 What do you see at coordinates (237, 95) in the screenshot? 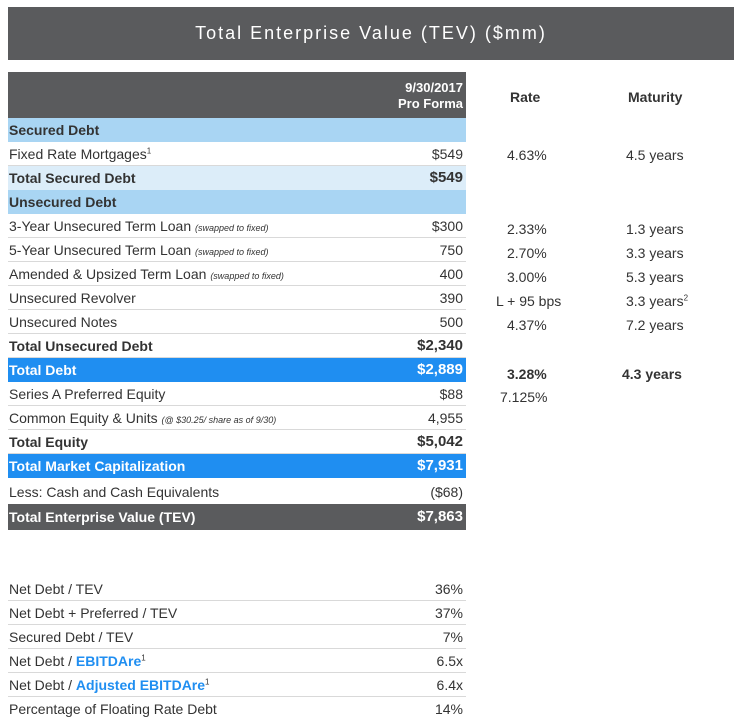
I see `table-header: 9/30/2017 Pro Forma` at bounding box center [237, 95].